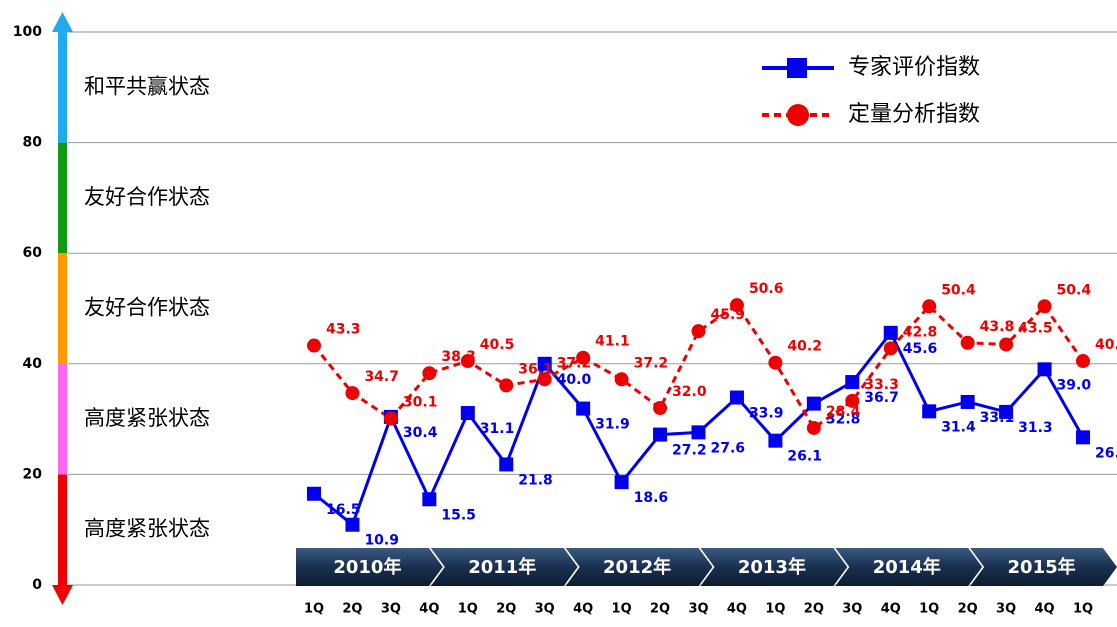  Describe the element at coordinates (535, 480) in the screenshot. I see `value-label: 21.8` at that location.